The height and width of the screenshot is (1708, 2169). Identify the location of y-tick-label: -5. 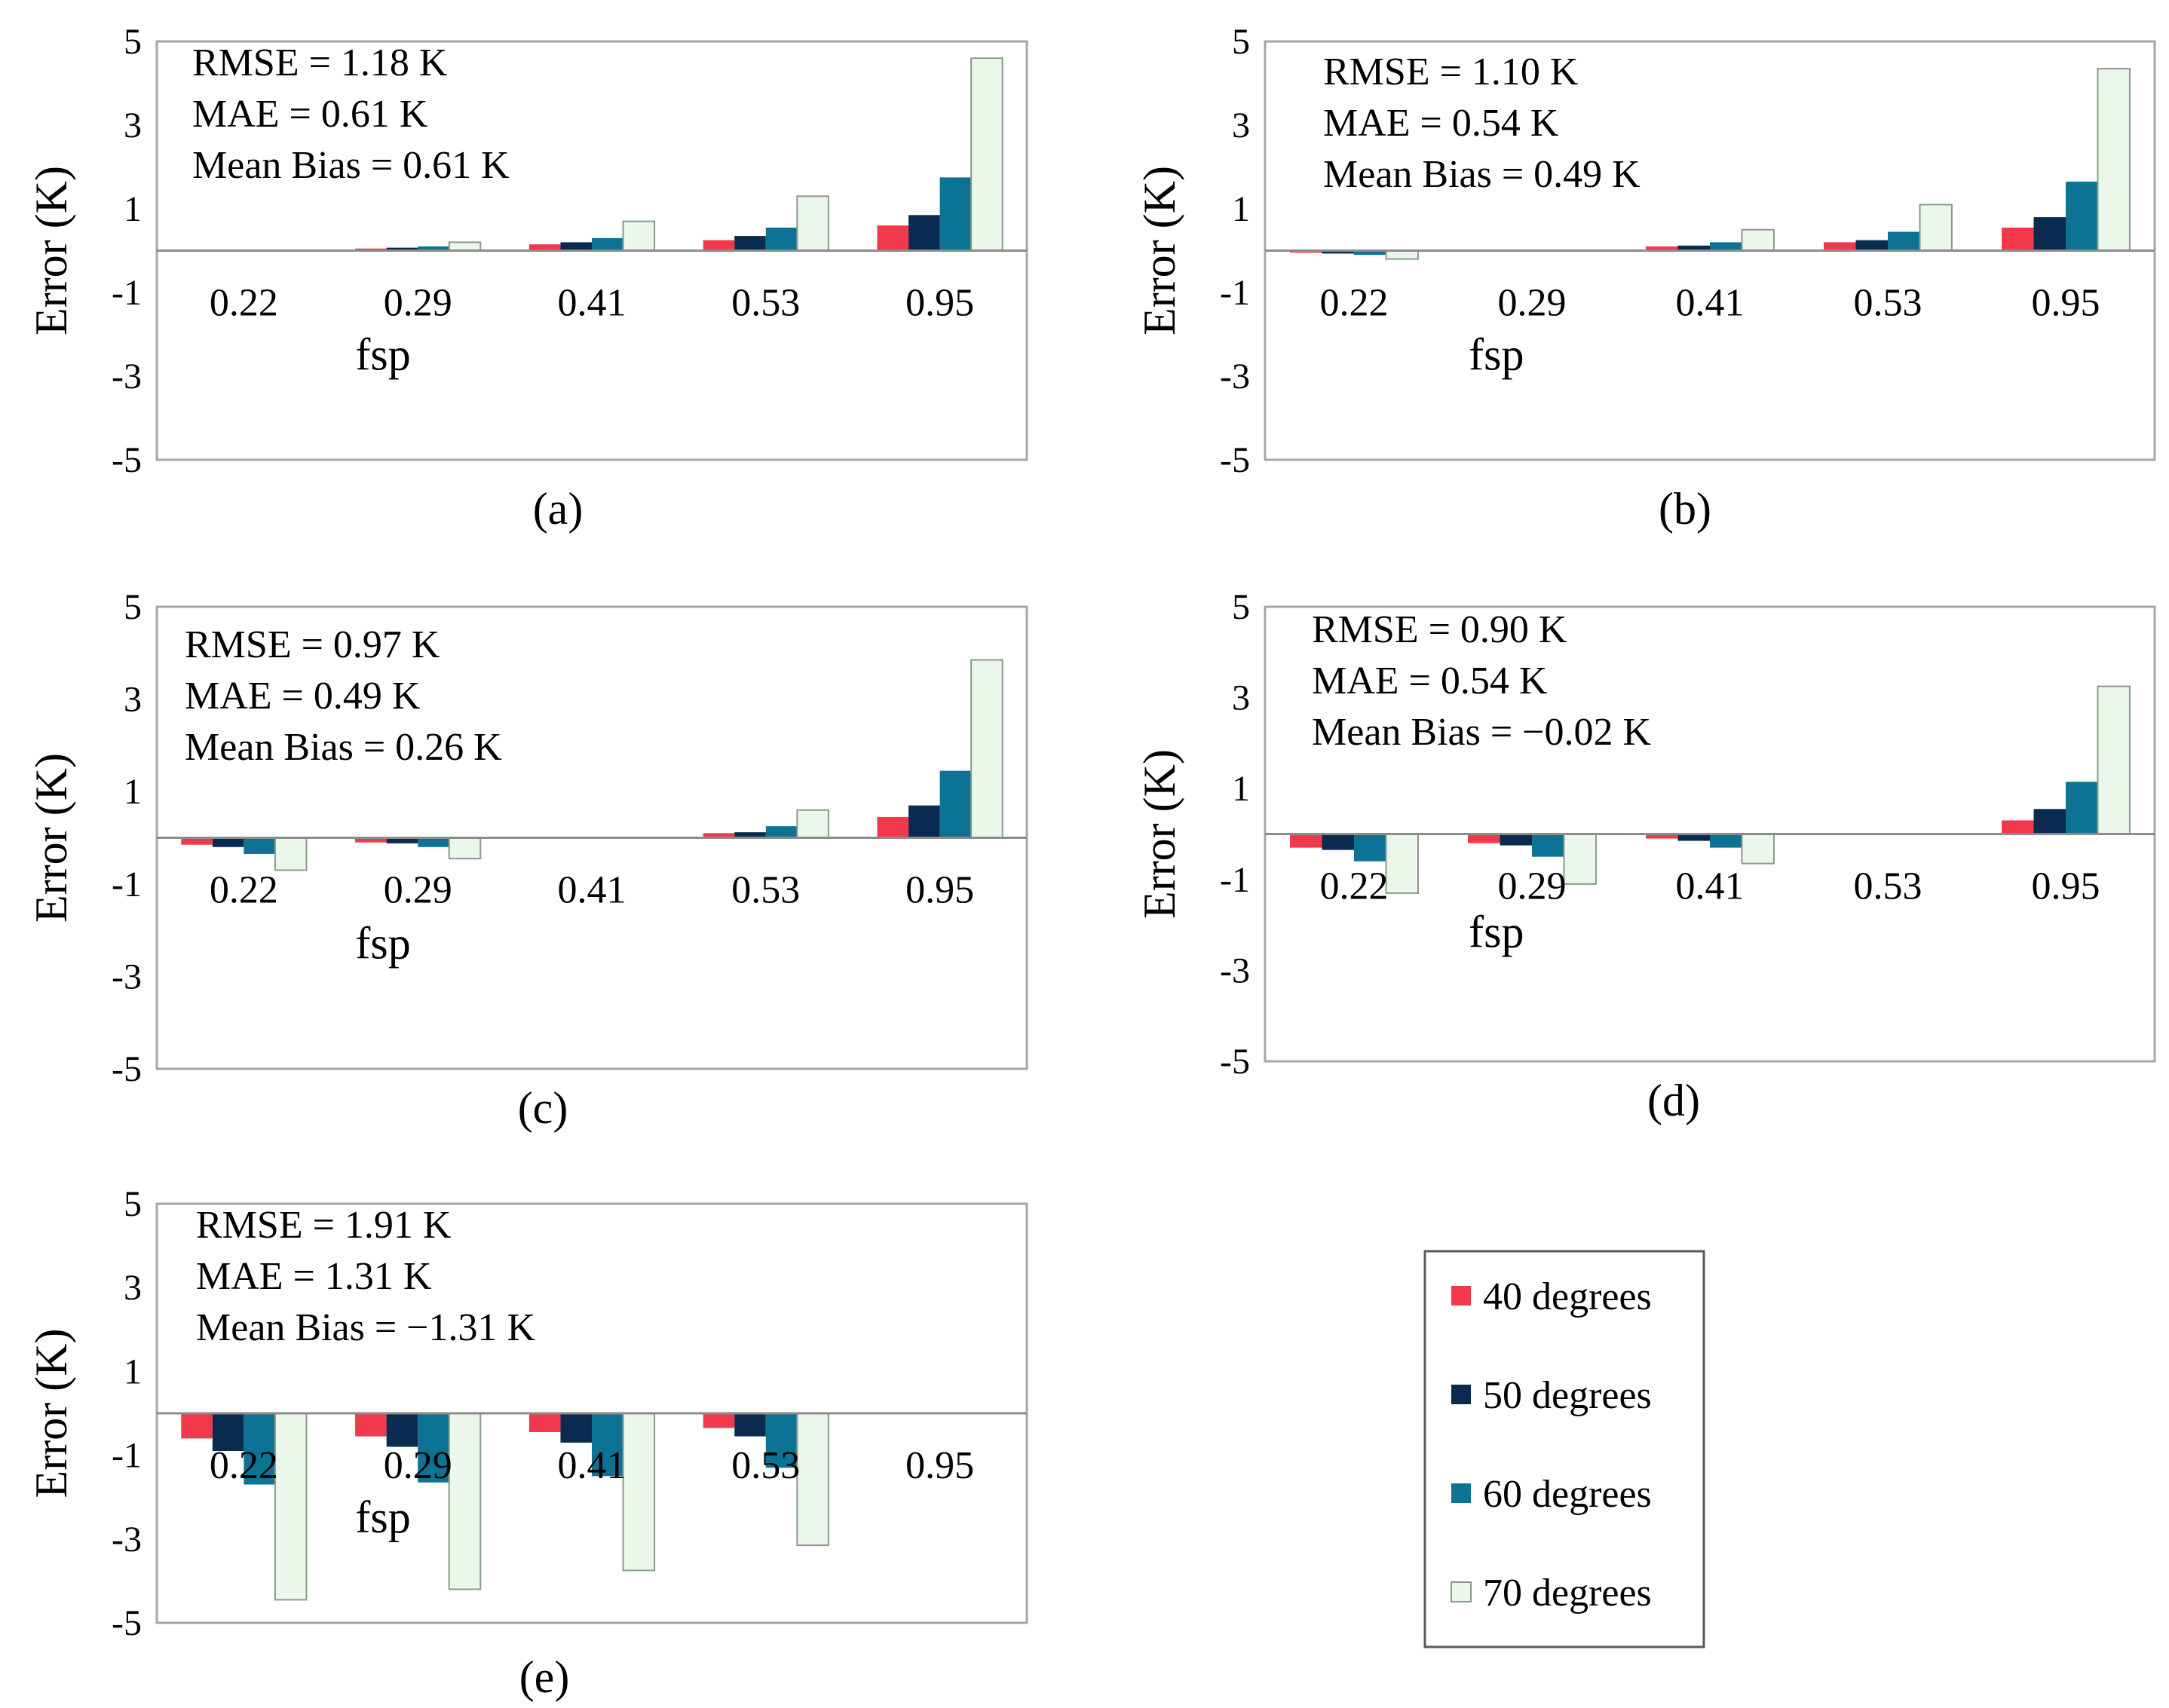
(1235, 460).